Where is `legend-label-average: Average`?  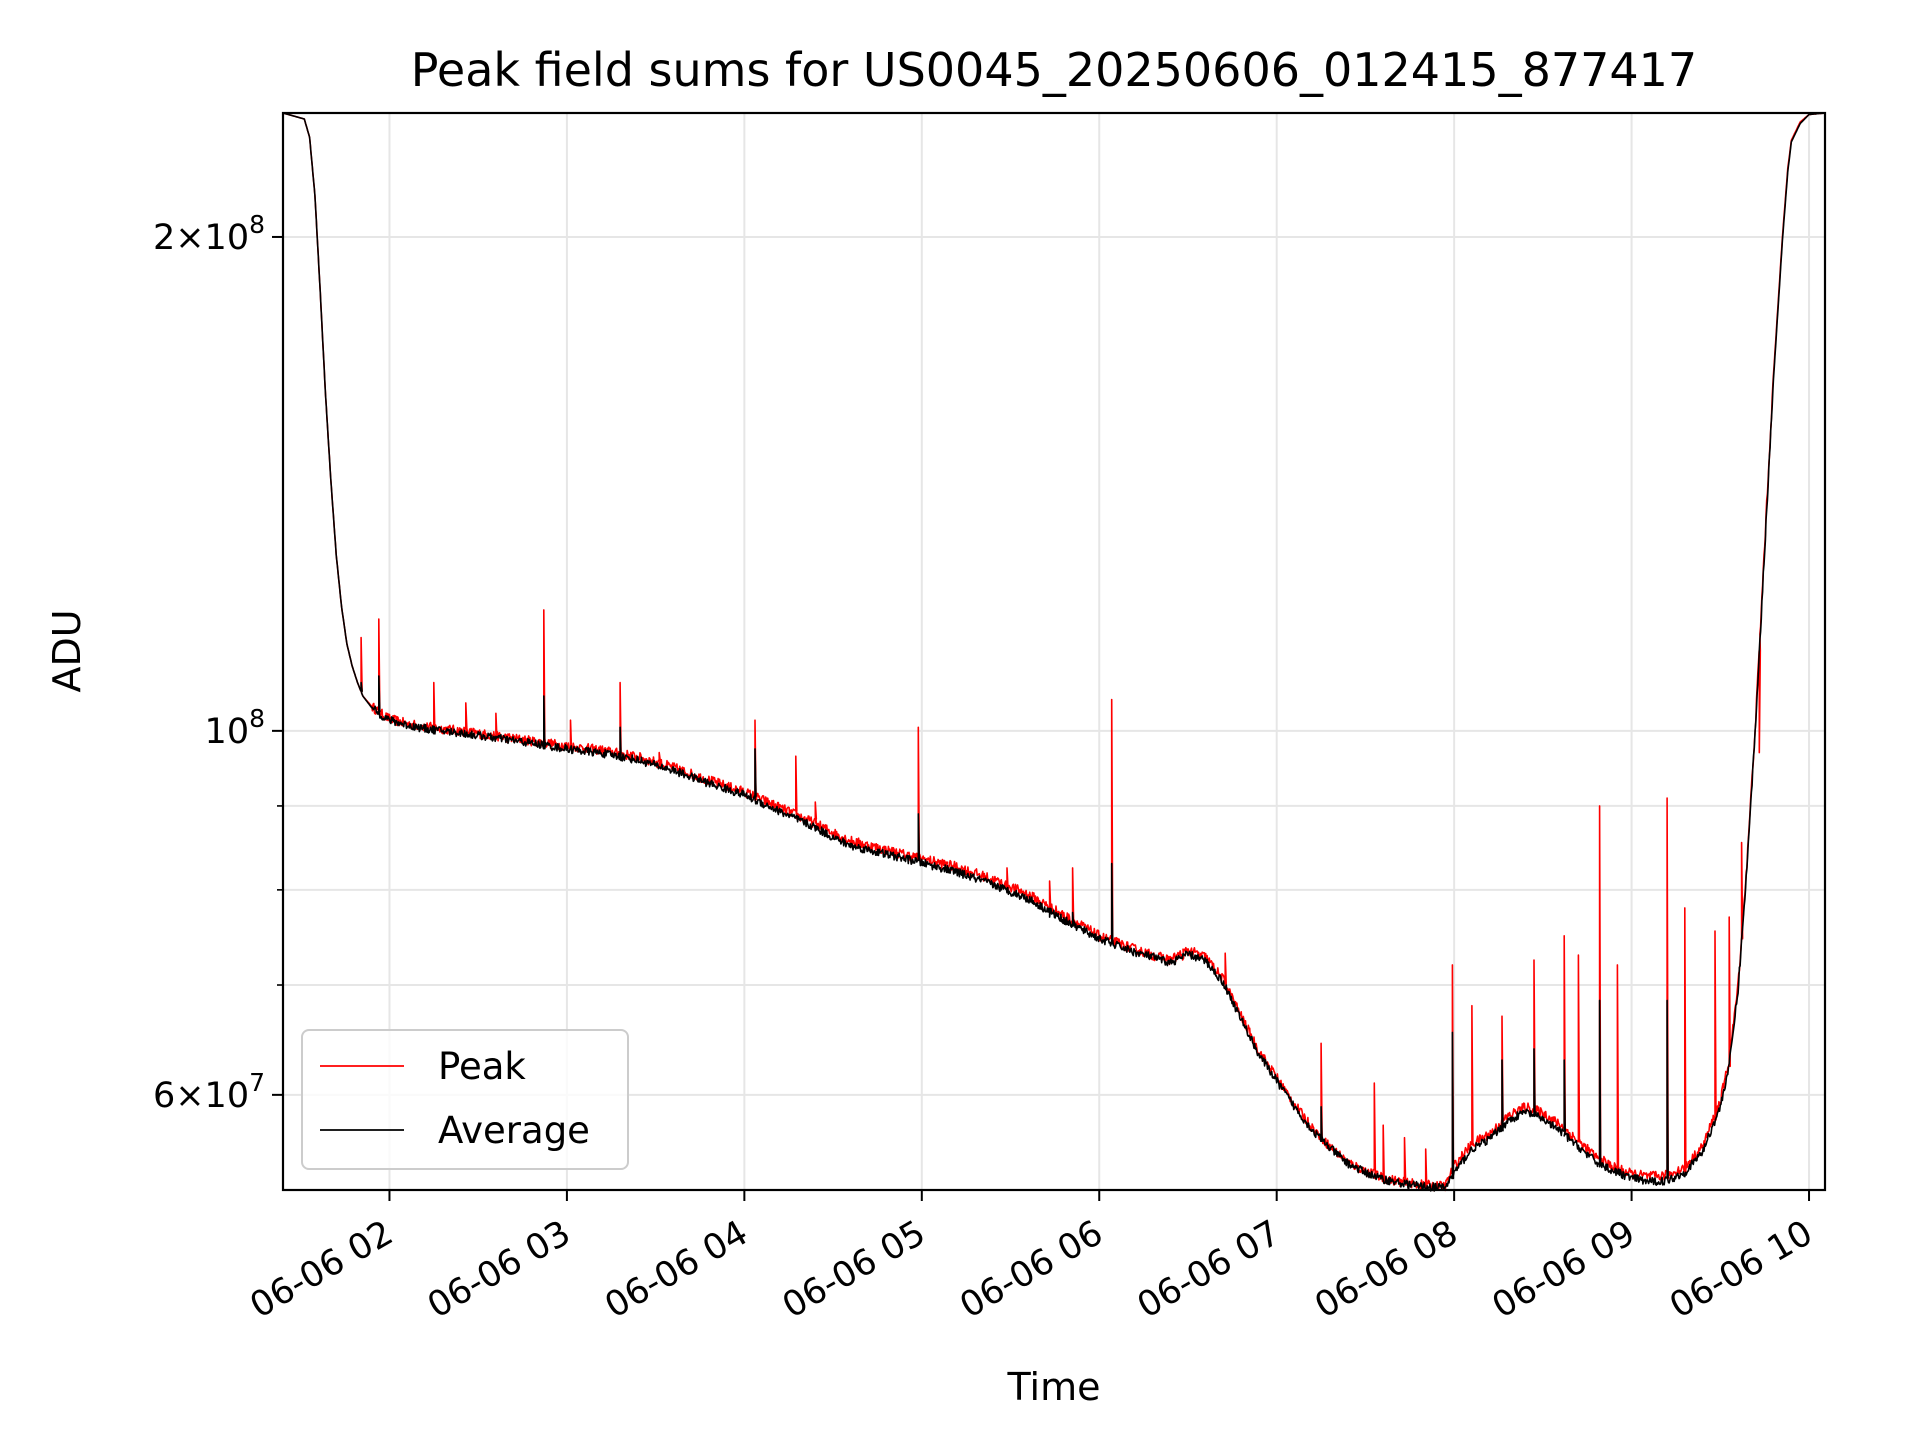 legend-label-average: Average is located at coordinates (514, 1130).